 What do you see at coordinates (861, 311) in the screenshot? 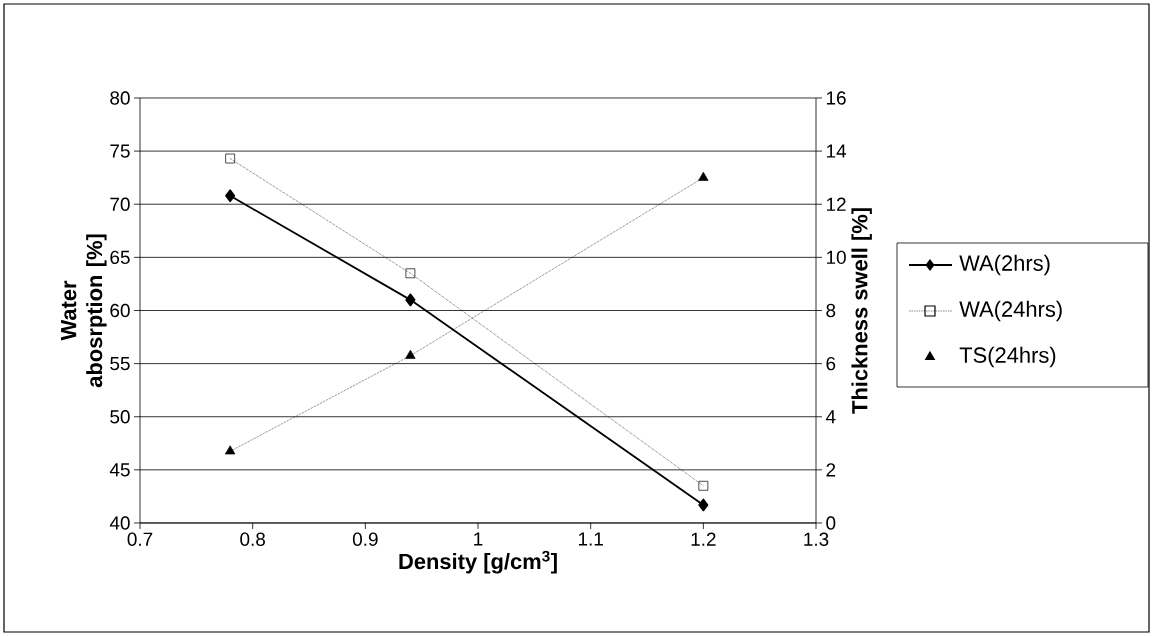
I see `y2-axis-title: Thickness swell [%]` at bounding box center [861, 311].